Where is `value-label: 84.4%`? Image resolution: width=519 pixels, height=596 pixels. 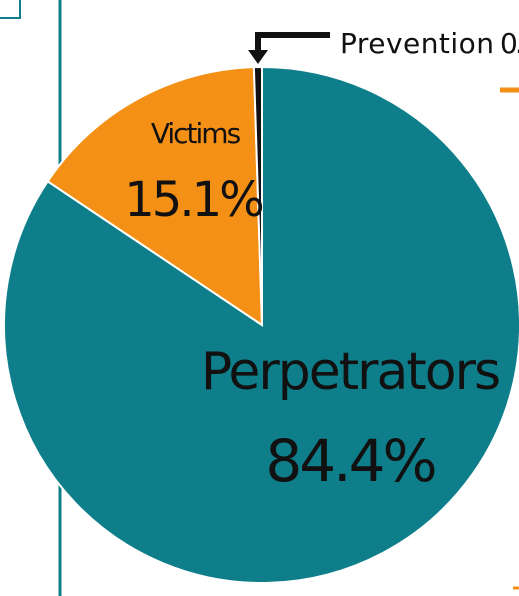 value-label: 84.4% is located at coordinates (349, 461).